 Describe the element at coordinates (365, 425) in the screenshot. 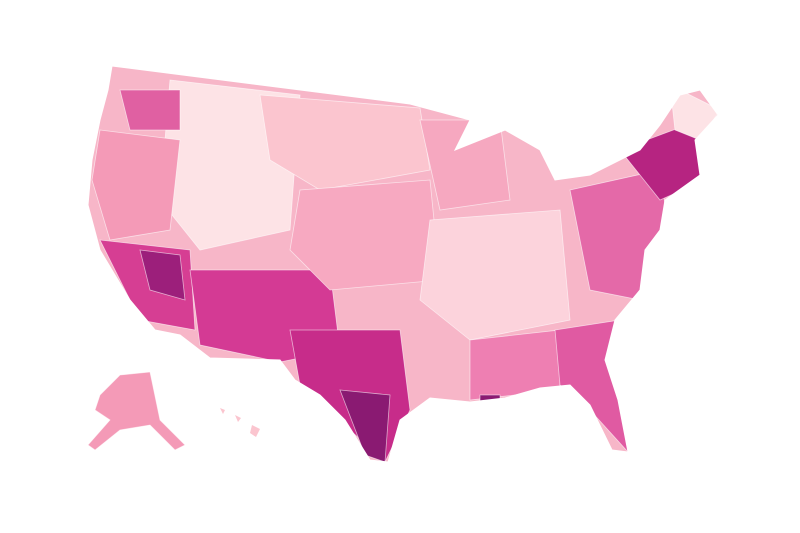

I see `region-south-texas` at that location.